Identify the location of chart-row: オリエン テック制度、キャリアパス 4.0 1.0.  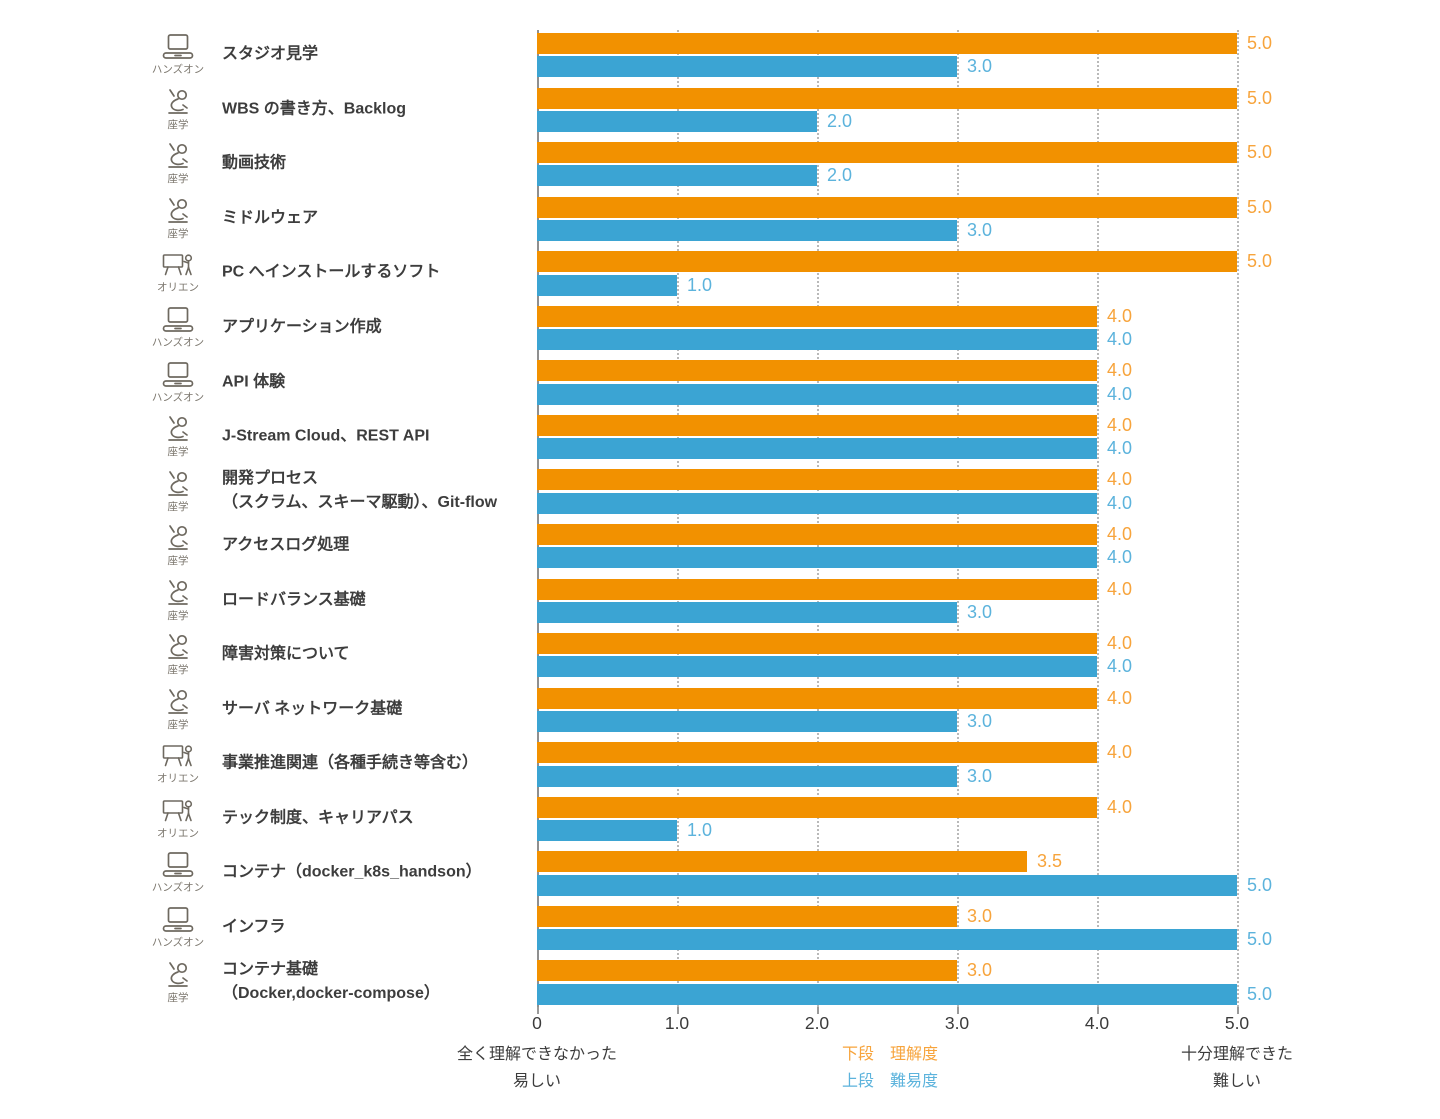
(720, 819).